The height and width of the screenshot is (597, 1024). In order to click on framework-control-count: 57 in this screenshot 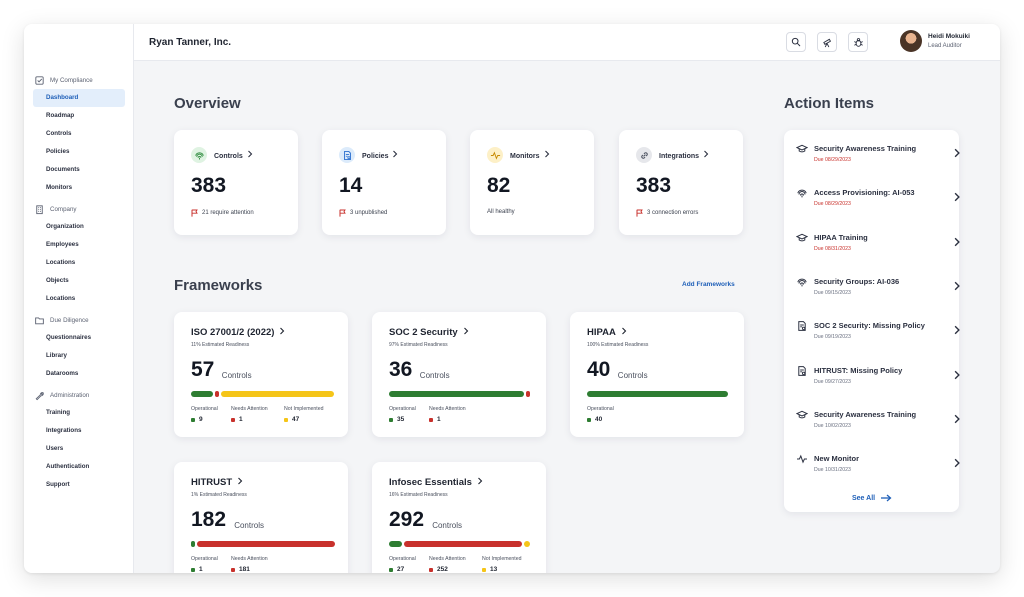, I will do `click(203, 369)`.